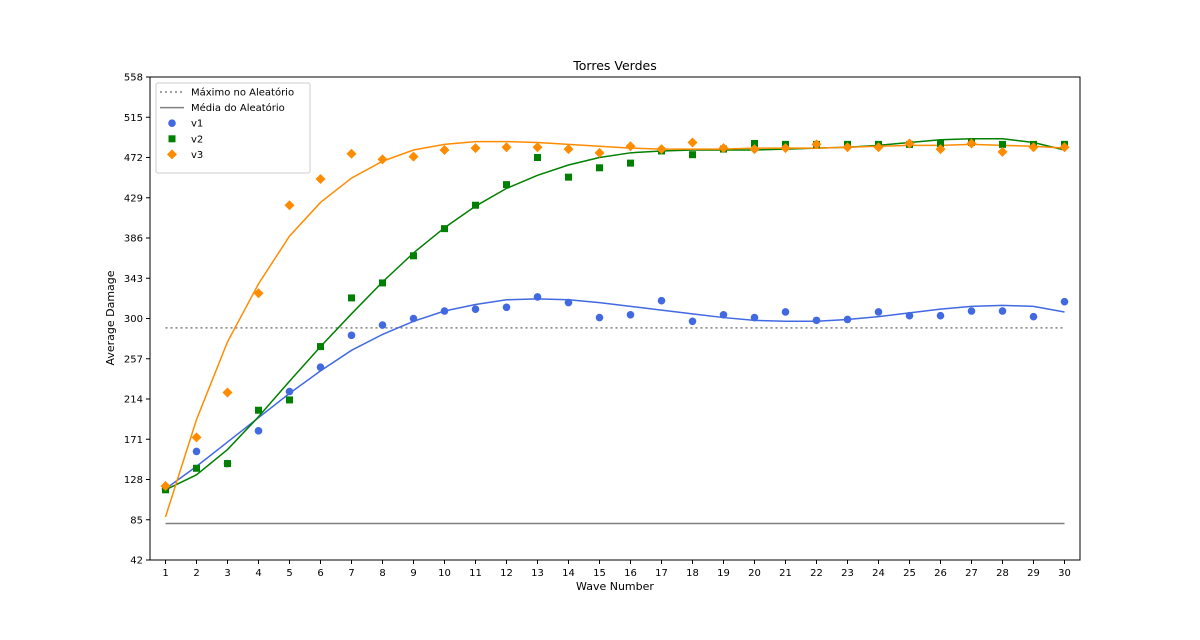 The width and height of the screenshot is (1200, 640). What do you see at coordinates (165, 573) in the screenshot?
I see `x-tick-label: 1` at bounding box center [165, 573].